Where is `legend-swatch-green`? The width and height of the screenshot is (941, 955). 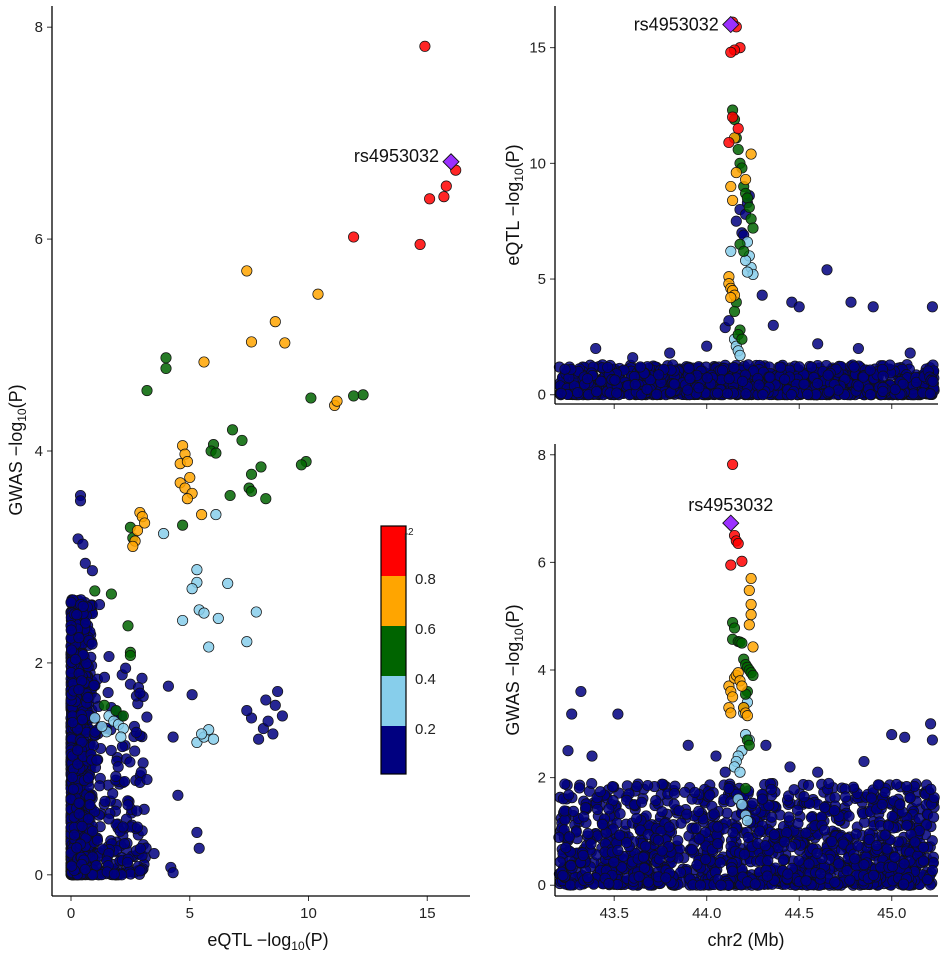 legend-swatch-green is located at coordinates (393, 651).